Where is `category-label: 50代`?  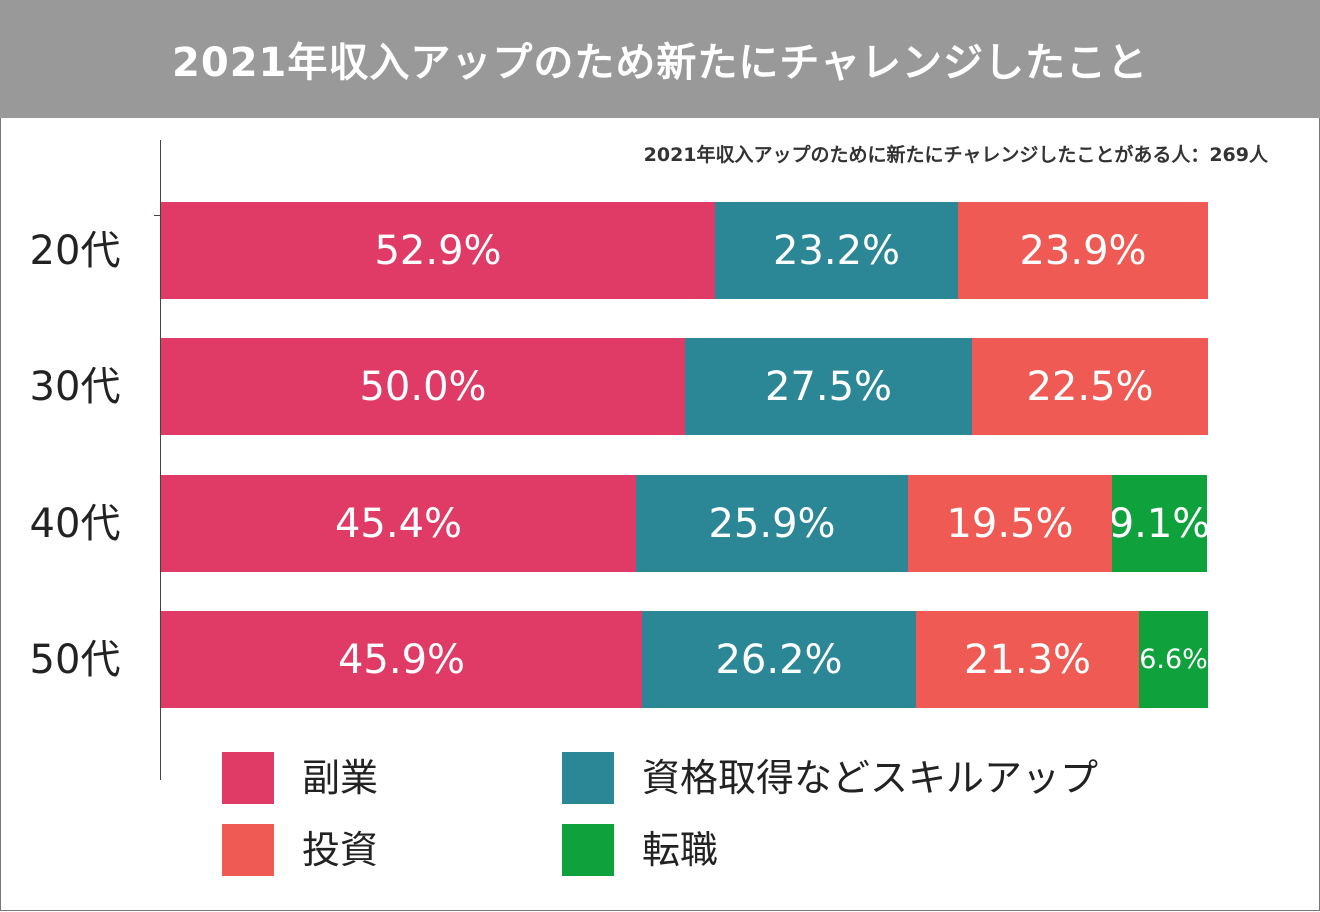 category-label: 50代 is located at coordinates (75, 659).